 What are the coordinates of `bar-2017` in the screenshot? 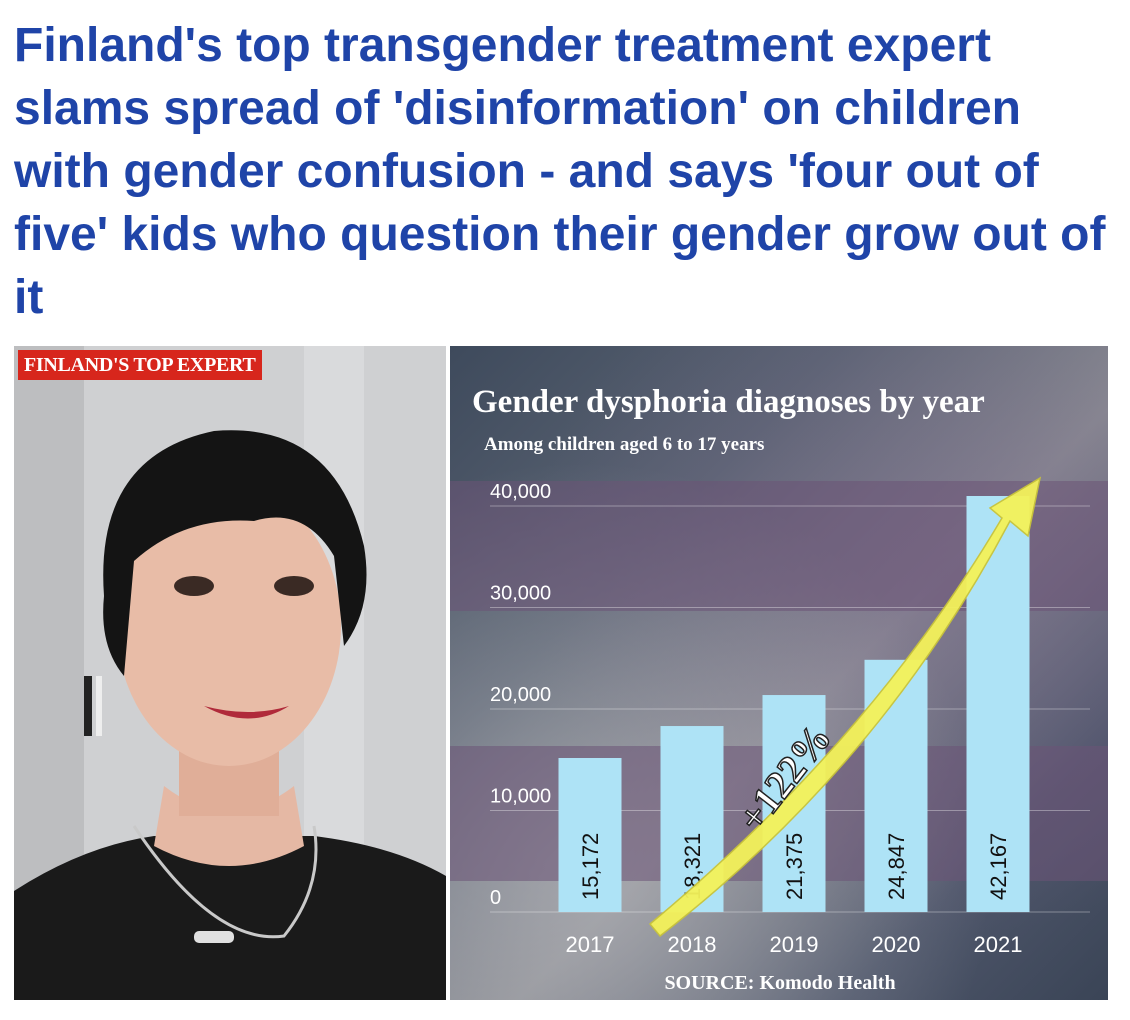 It's located at (590, 835).